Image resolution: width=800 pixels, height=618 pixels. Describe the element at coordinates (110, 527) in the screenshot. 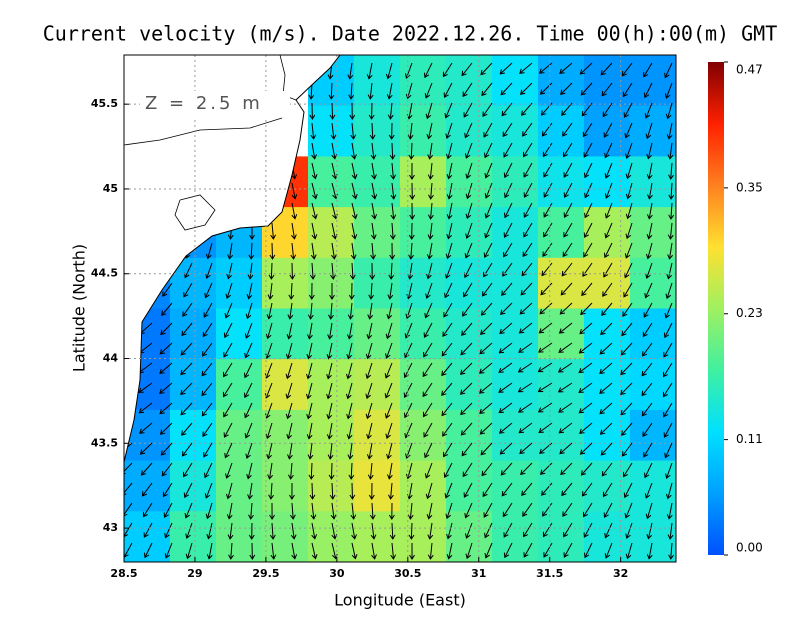

I see `y-tick-label: 43` at that location.